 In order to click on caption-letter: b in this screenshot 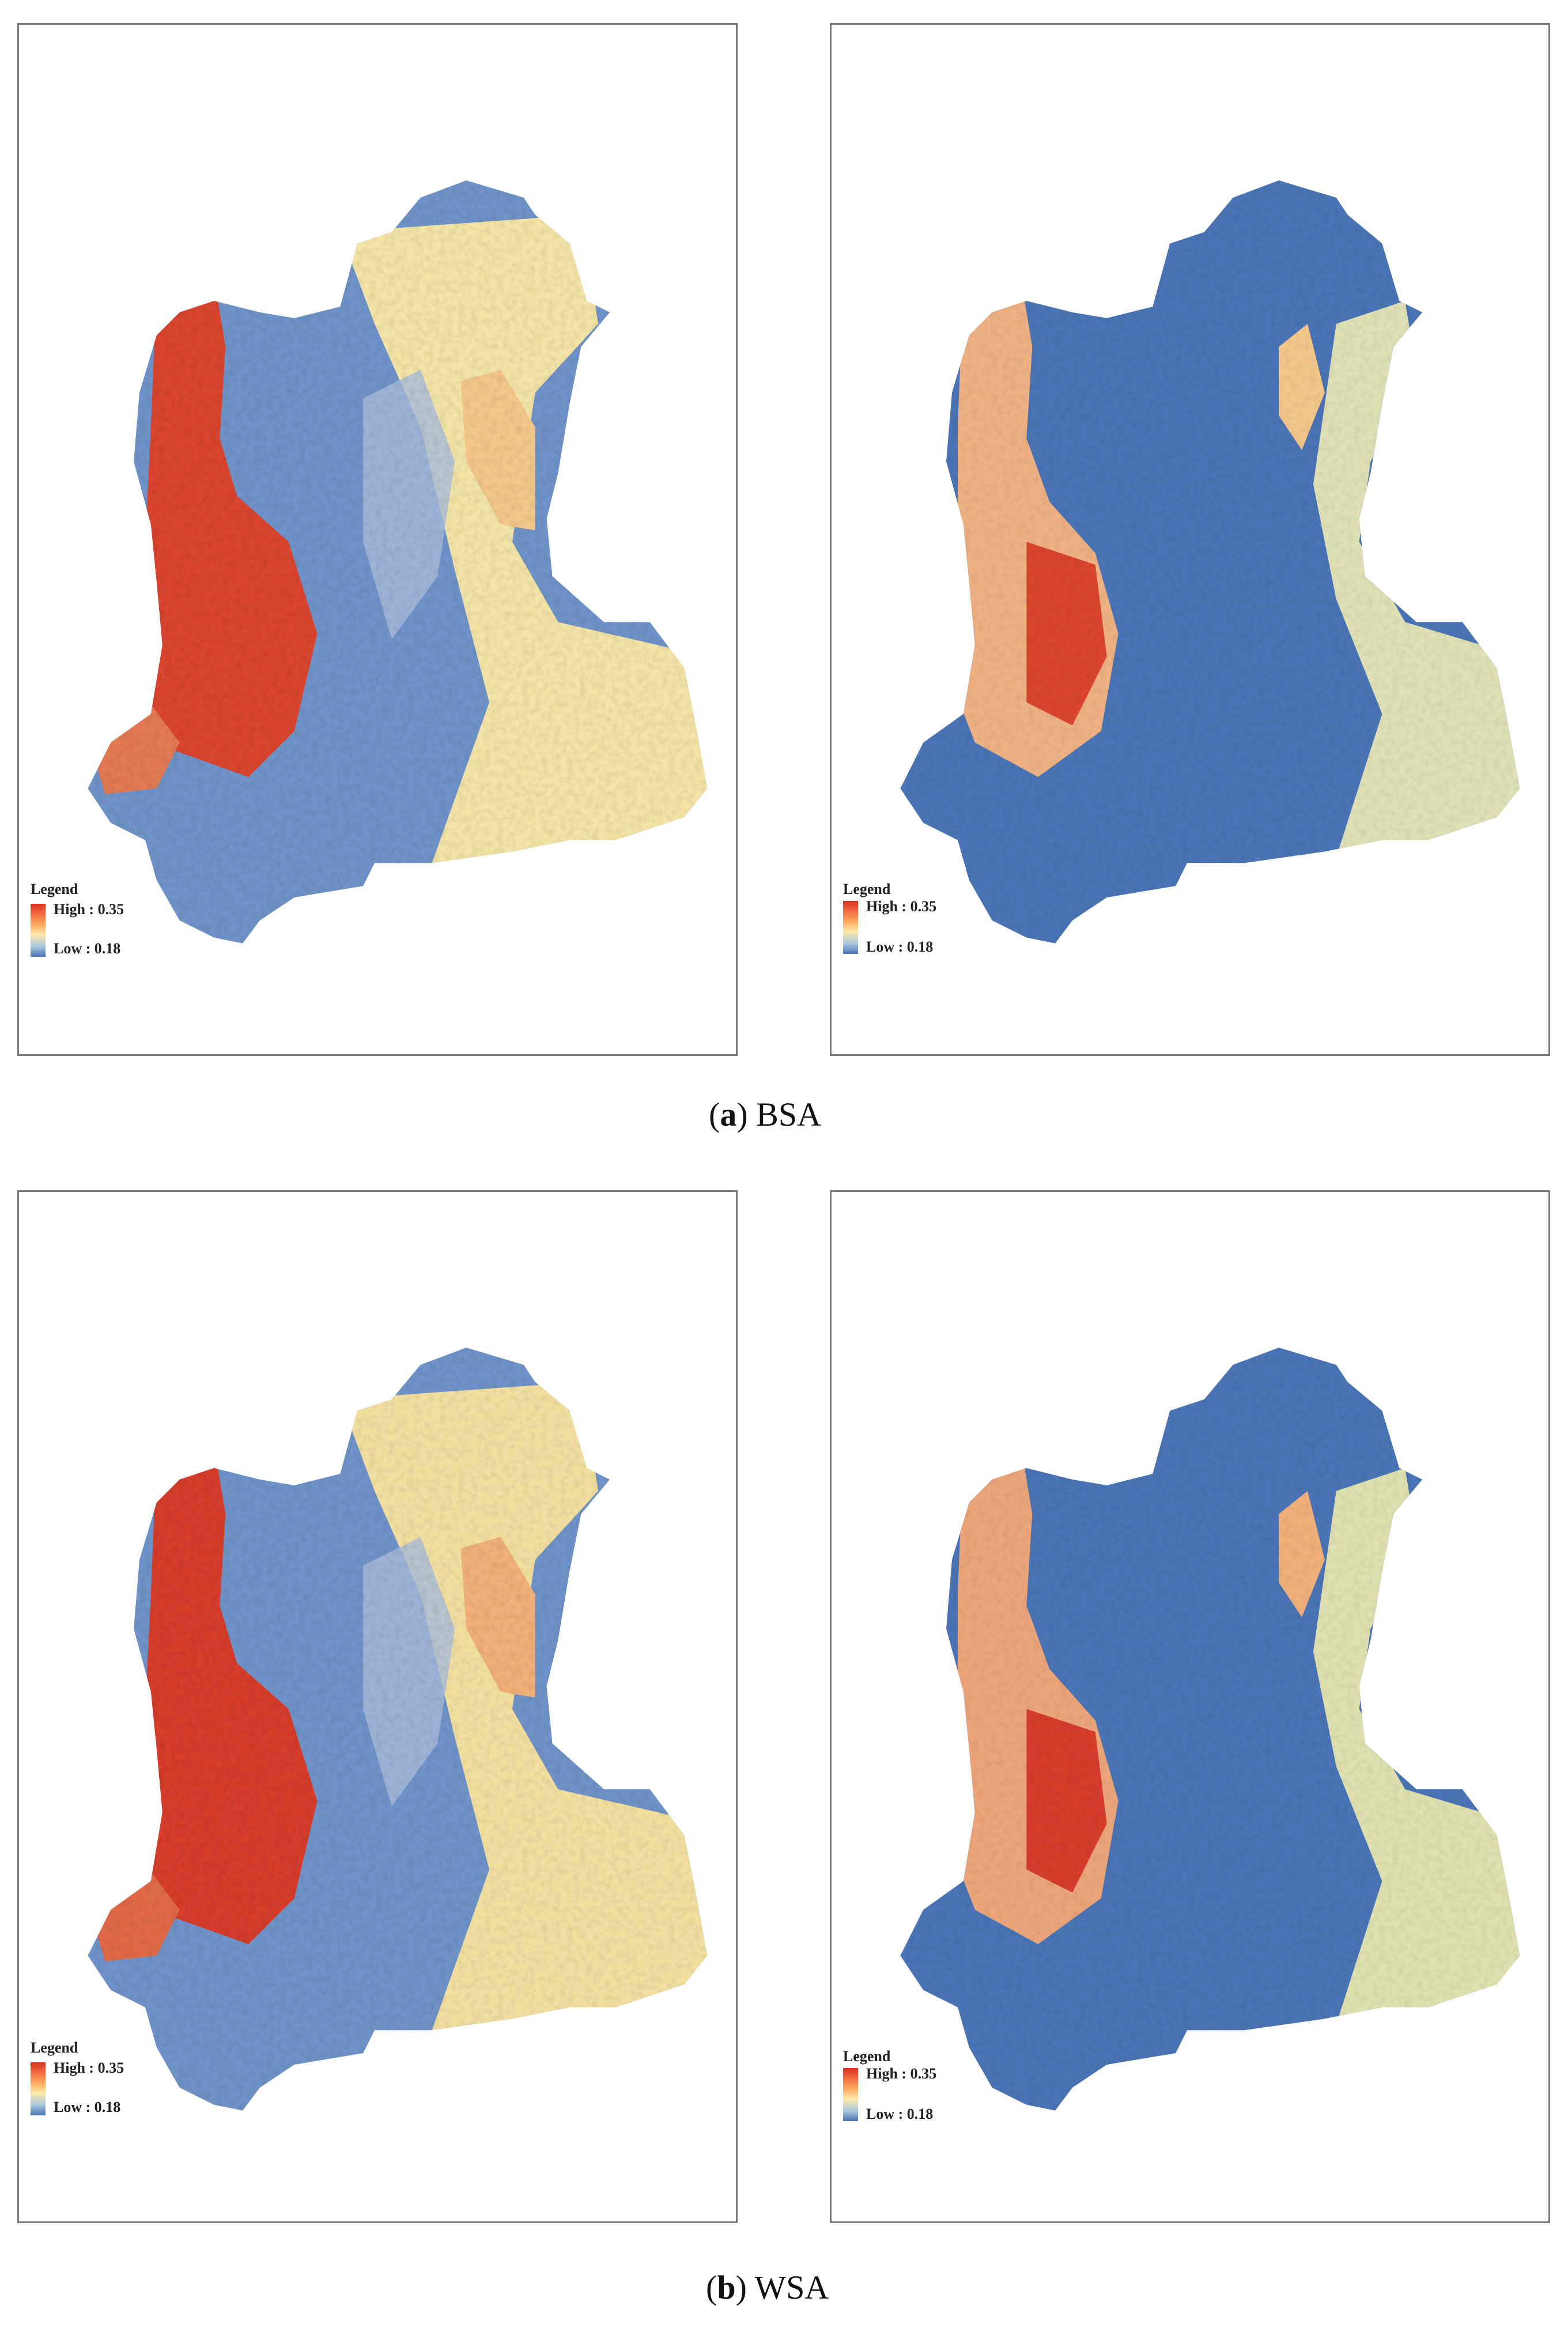, I will do `click(726, 2287)`.